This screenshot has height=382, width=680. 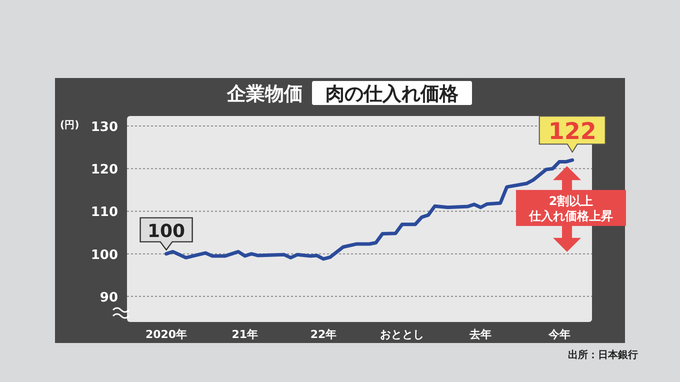 What do you see at coordinates (104, 127) in the screenshot?
I see `y-tick-label: 130` at bounding box center [104, 127].